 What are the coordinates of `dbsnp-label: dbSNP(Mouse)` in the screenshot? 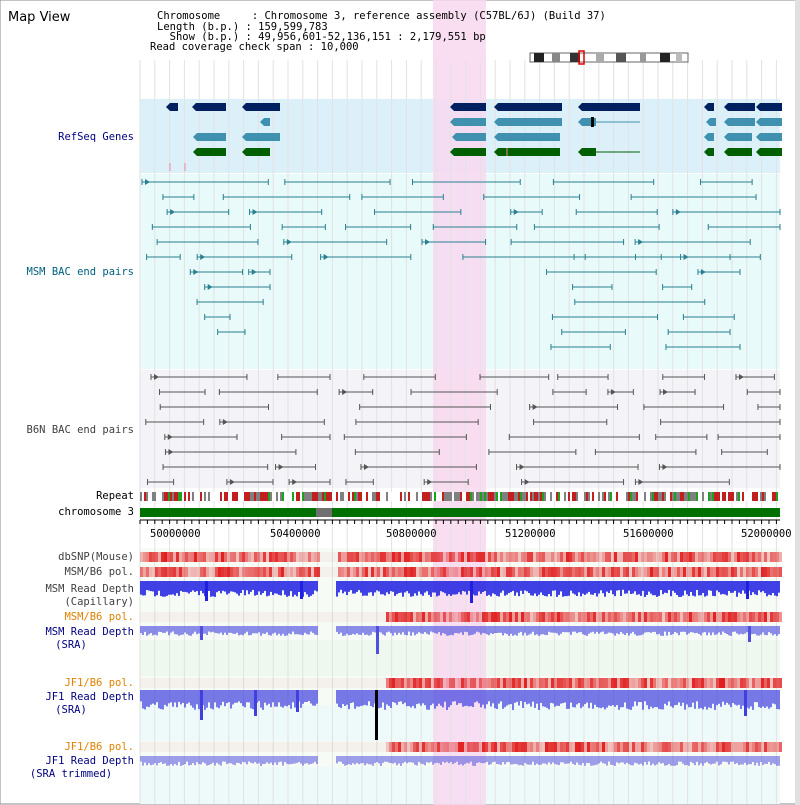 It's located at (96, 557).